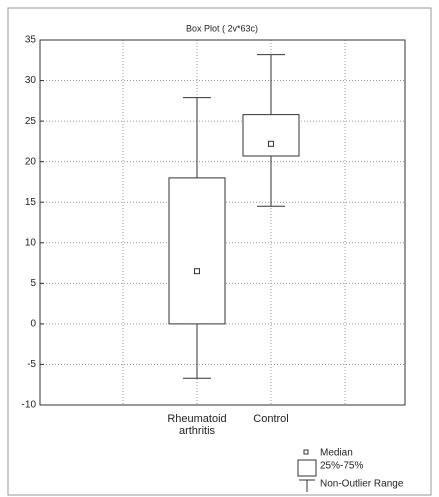 This screenshot has width=439, height=497. Describe the element at coordinates (33, 324) in the screenshot. I see `y-tick-label: 0` at that location.